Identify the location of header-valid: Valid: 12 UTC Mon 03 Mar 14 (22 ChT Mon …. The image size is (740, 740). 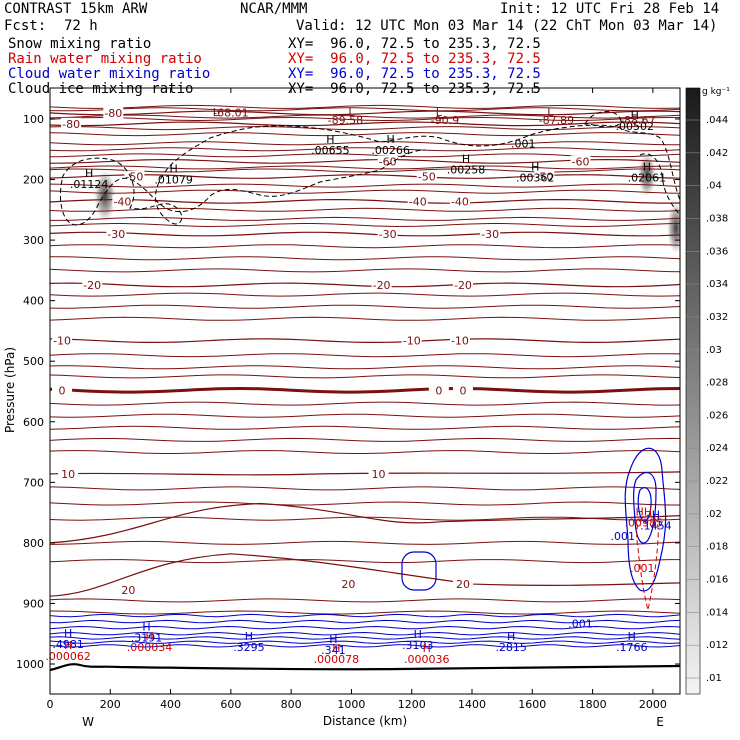
(507, 26).